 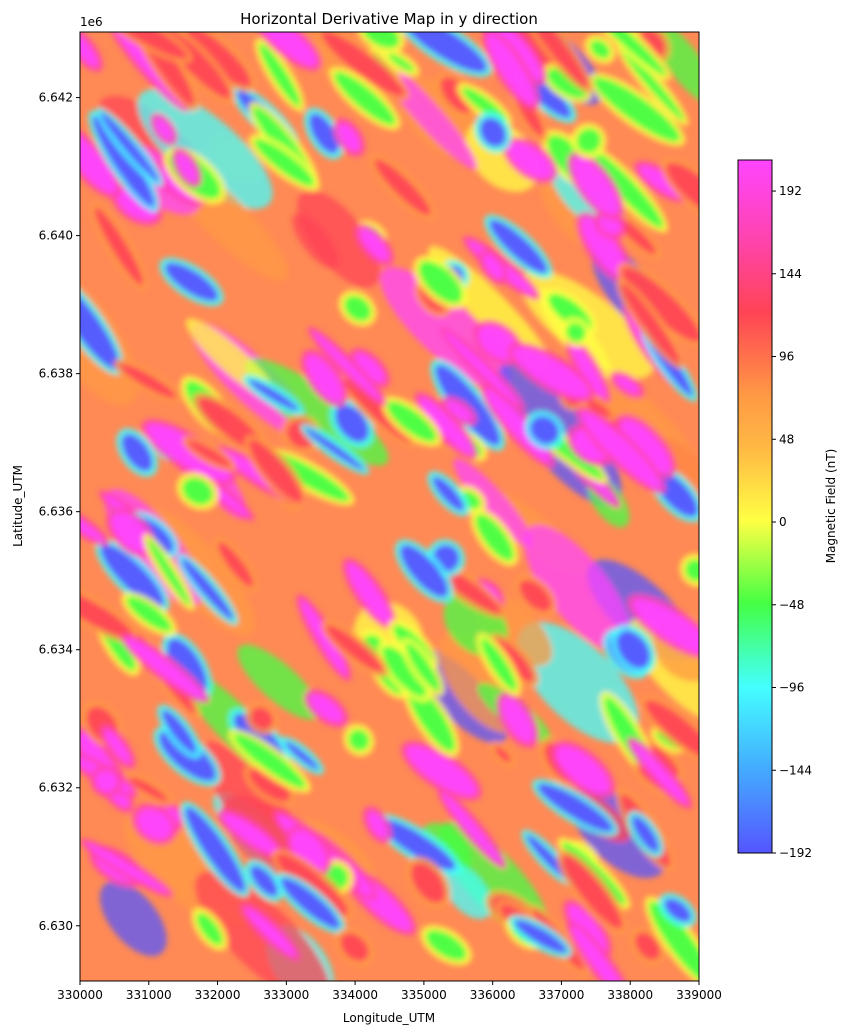 I want to click on colorbar-tick-label: 192, so click(x=790, y=191).